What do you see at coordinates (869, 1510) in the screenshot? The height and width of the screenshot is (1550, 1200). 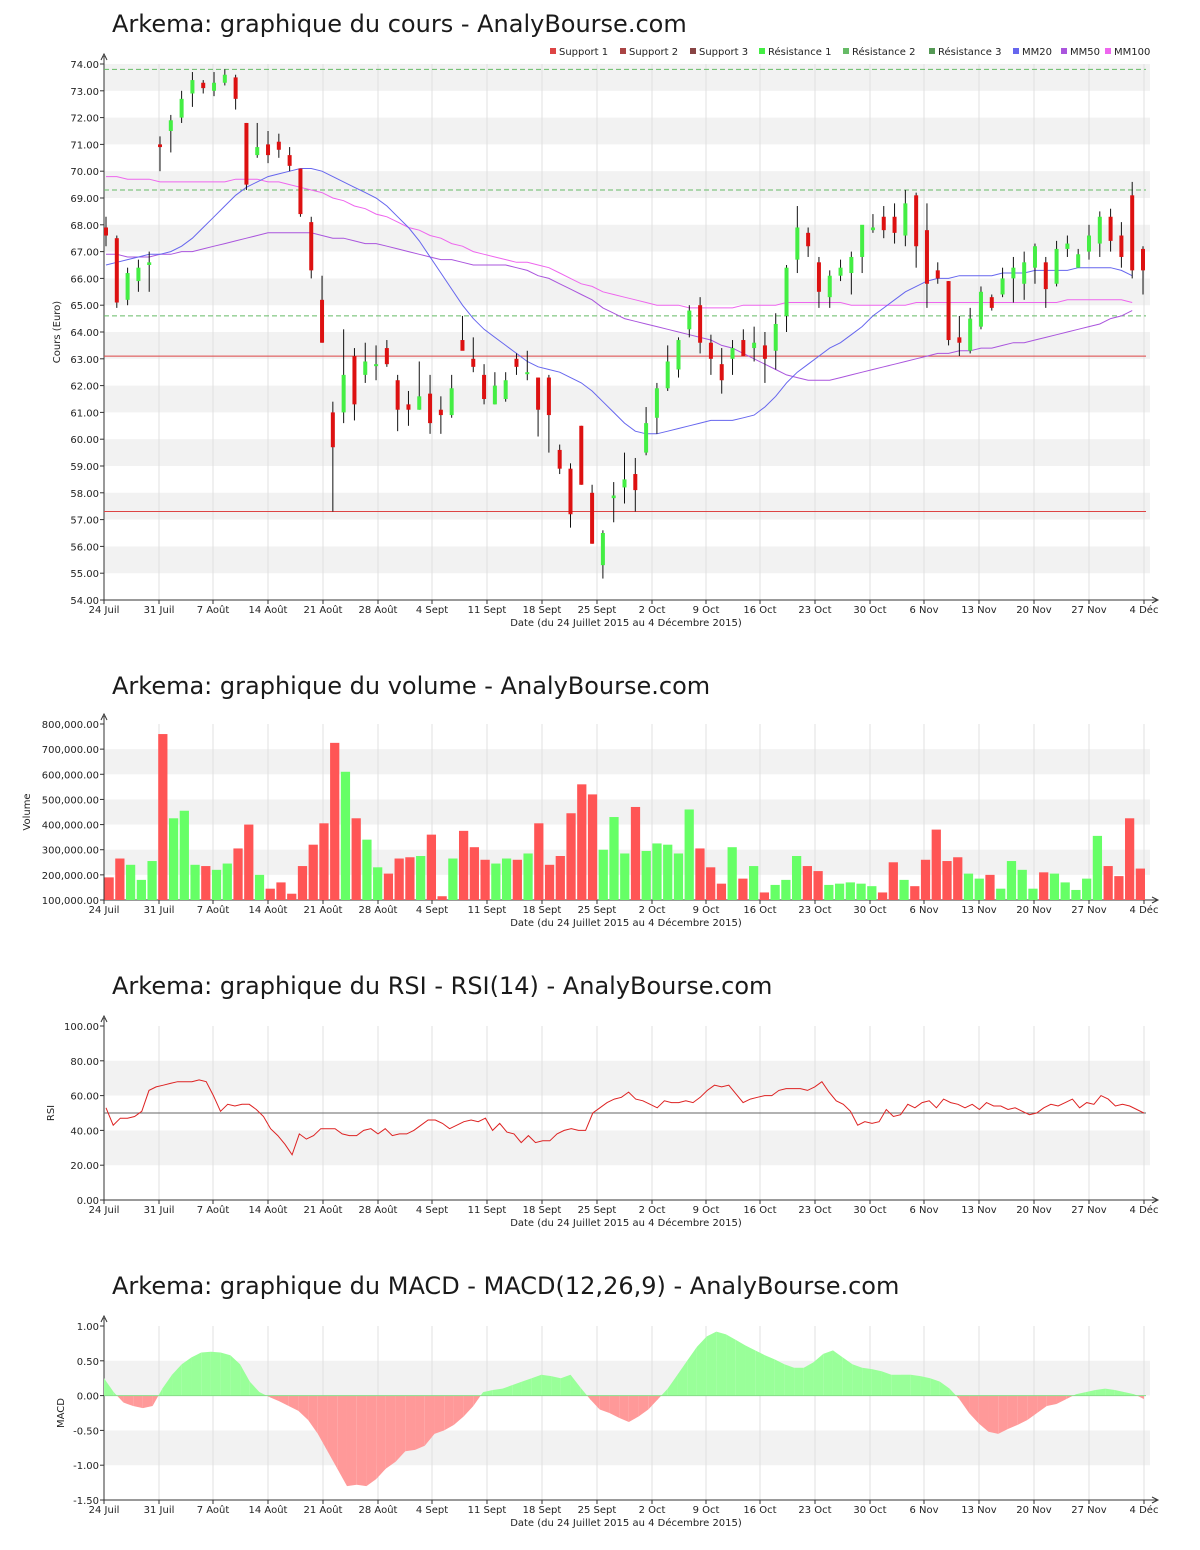 I see `x-tick-label: 30 Oct` at bounding box center [869, 1510].